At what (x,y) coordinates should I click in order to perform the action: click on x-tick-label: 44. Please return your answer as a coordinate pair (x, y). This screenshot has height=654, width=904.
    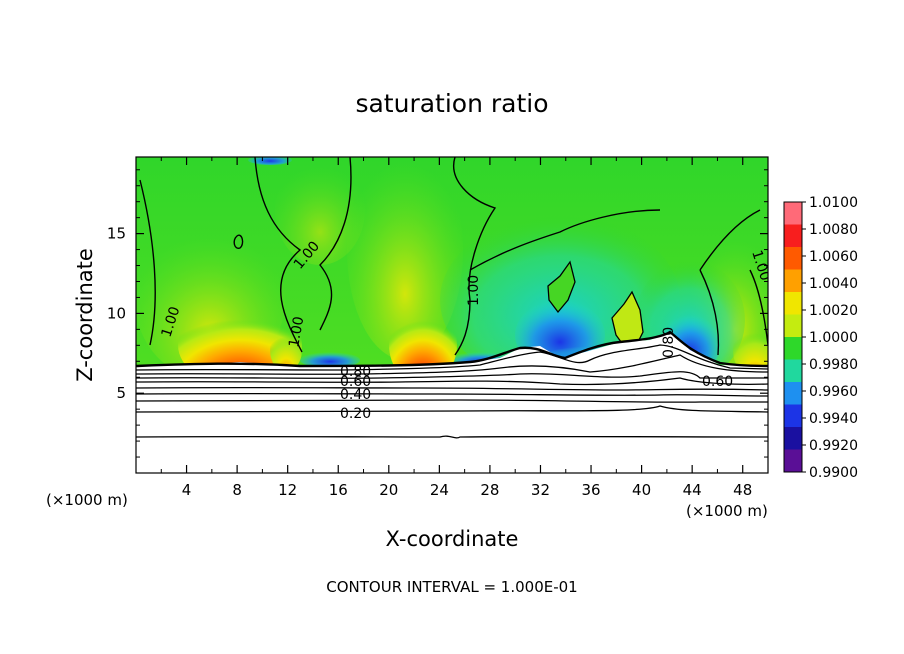
    Looking at the image, I should click on (692, 490).